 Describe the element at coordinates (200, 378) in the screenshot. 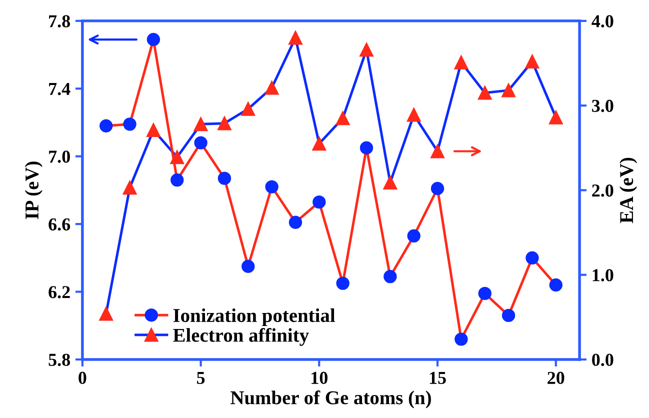

I see `x-tick-label: 5` at that location.